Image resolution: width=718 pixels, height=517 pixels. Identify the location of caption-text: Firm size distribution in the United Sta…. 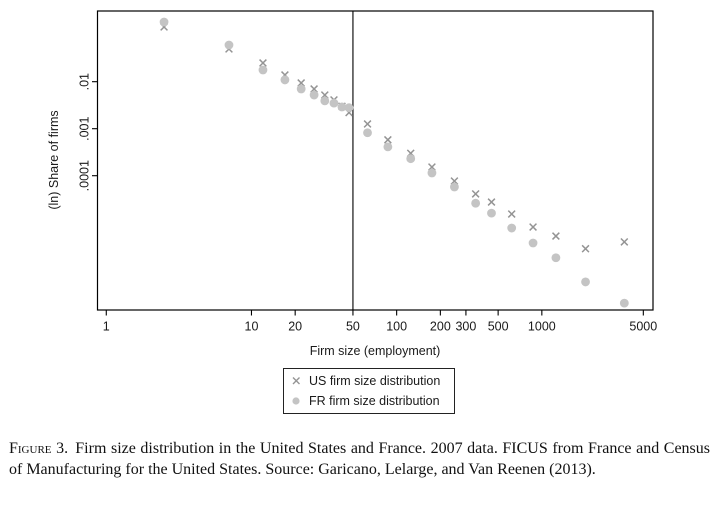
(360, 459).